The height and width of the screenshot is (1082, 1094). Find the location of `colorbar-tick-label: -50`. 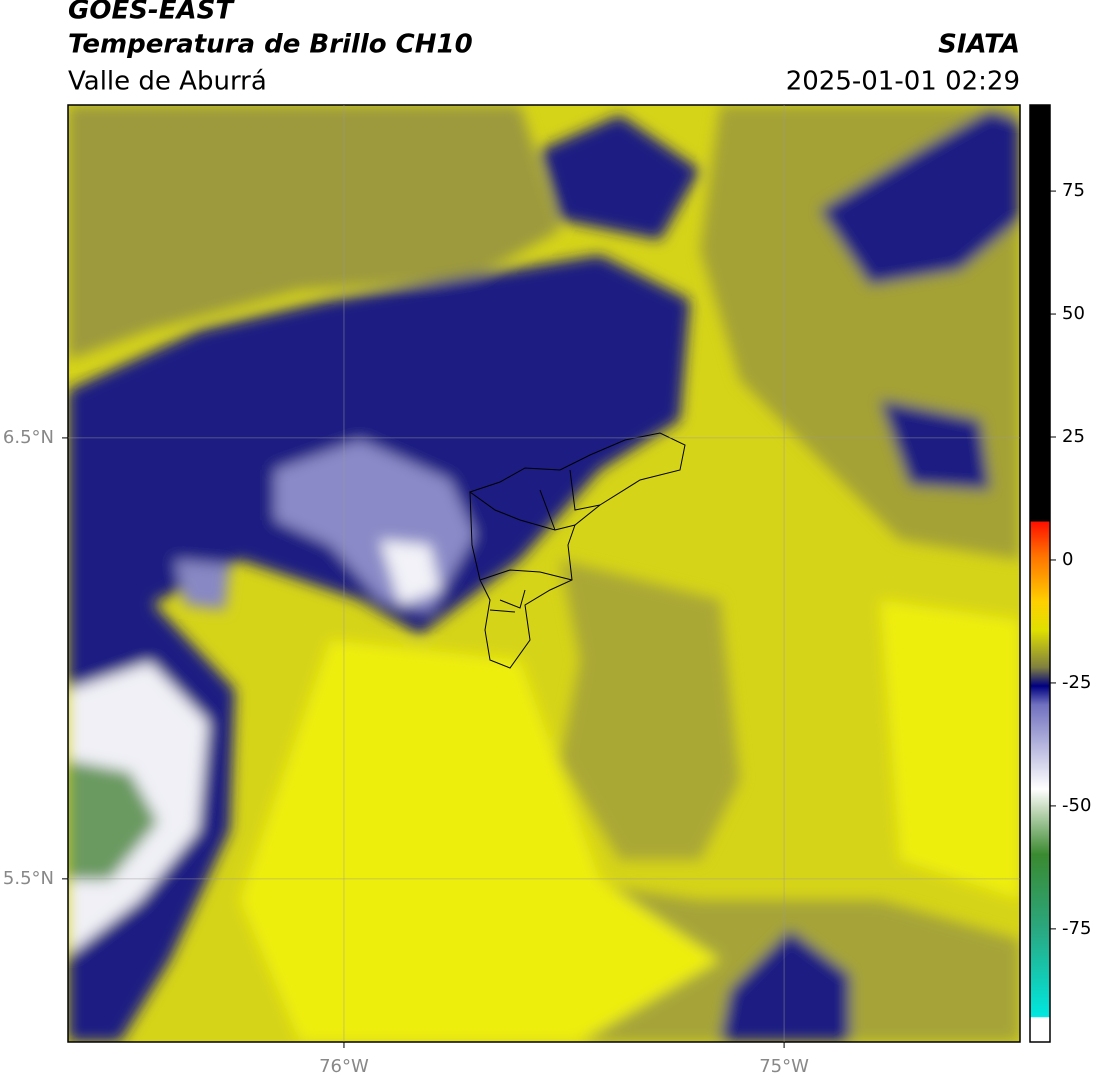

colorbar-tick-label: -50 is located at coordinates (1076, 805).